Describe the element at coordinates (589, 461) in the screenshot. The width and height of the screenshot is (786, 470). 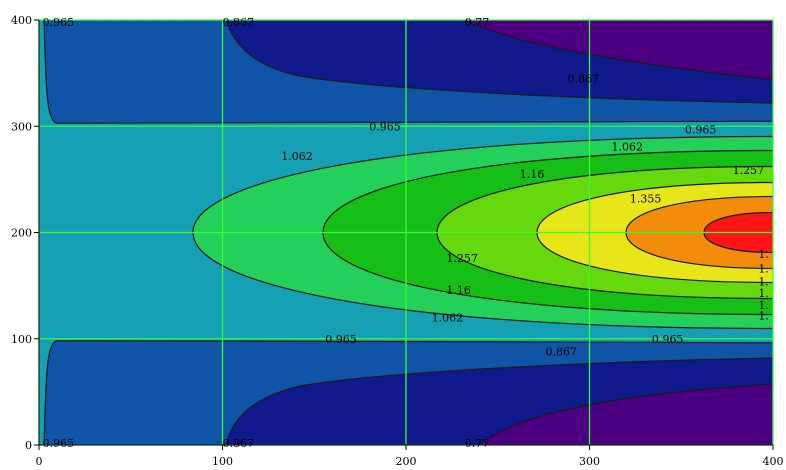
I see `x-tick-label: 300` at that location.